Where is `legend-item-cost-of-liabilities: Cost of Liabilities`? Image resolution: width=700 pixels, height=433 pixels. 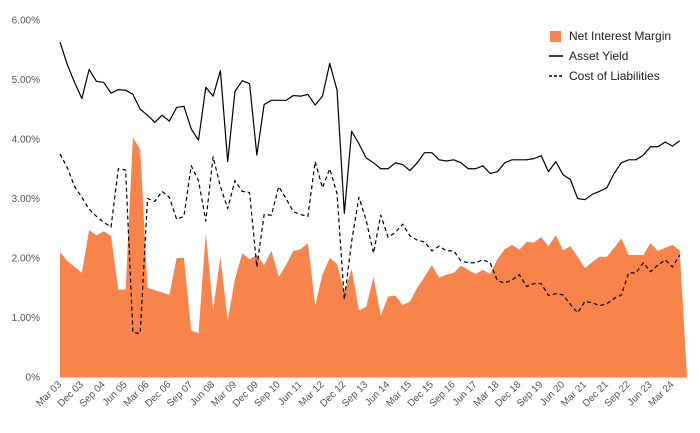
legend-item-cost-of-liabilities: Cost of Liabilities is located at coordinates (604, 76).